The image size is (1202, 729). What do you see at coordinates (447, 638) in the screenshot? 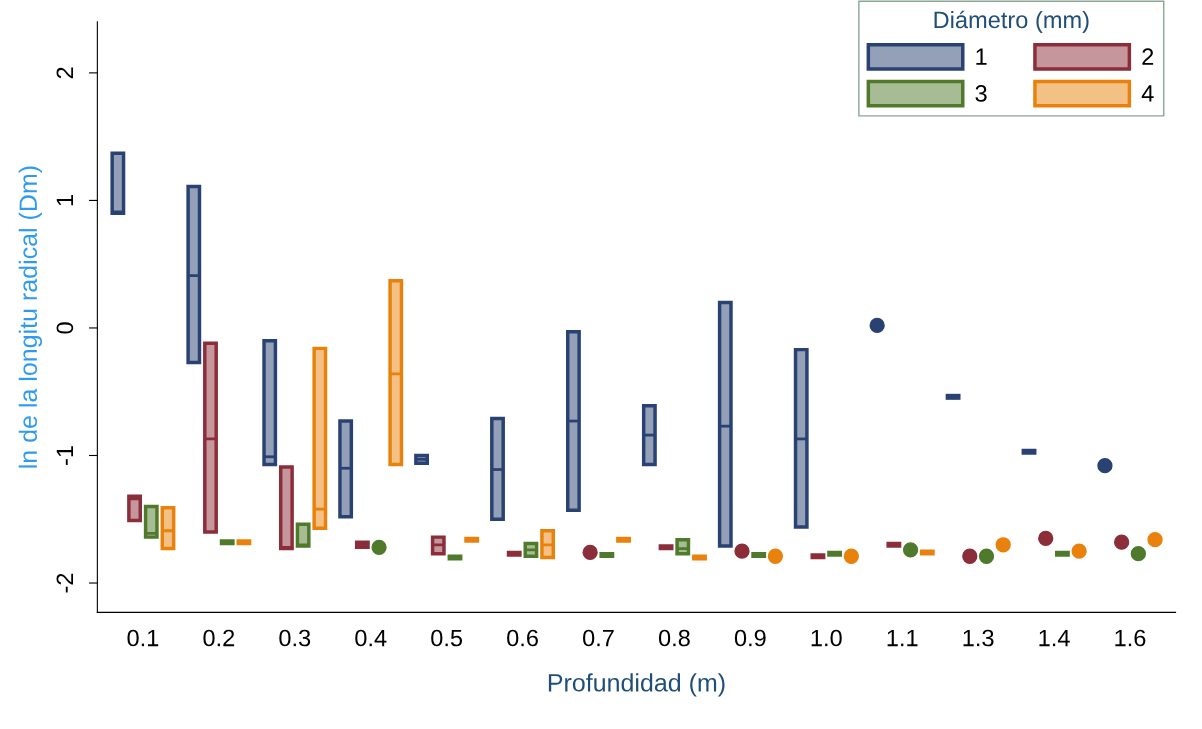
I see `x-tick-label: 0.5` at bounding box center [447, 638].